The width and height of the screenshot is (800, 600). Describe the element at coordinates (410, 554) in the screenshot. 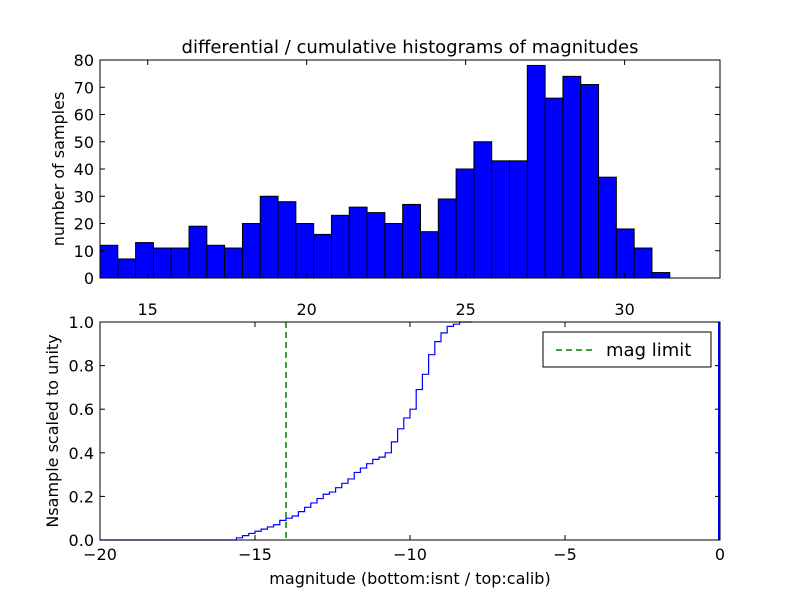

I see `bottom-xtick-label: −10` at that location.